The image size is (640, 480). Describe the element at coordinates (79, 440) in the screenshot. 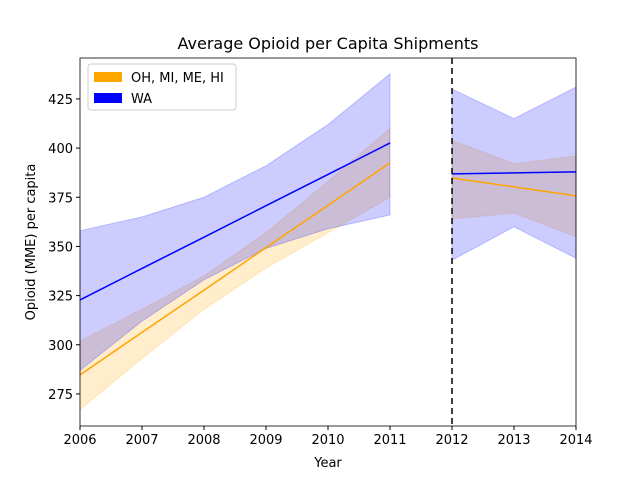

I see `x-tick-label: 2006` at that location.